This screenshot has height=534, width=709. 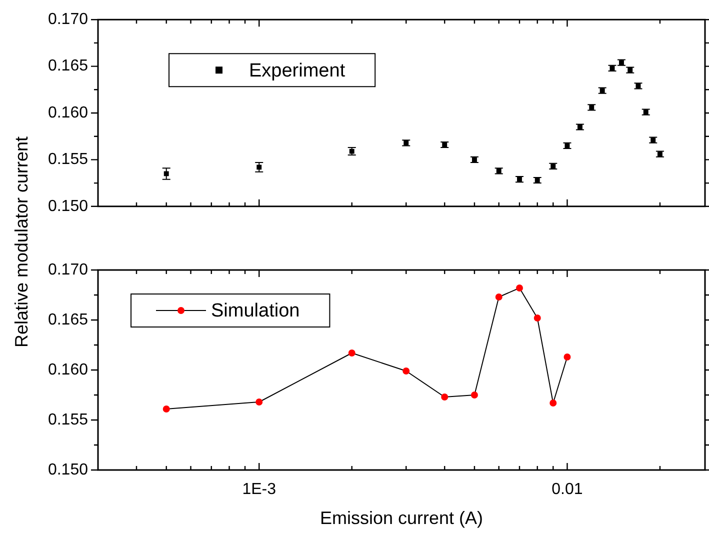 What do you see at coordinates (567, 489) in the screenshot?
I see `x-tick-label: 0.01` at bounding box center [567, 489].